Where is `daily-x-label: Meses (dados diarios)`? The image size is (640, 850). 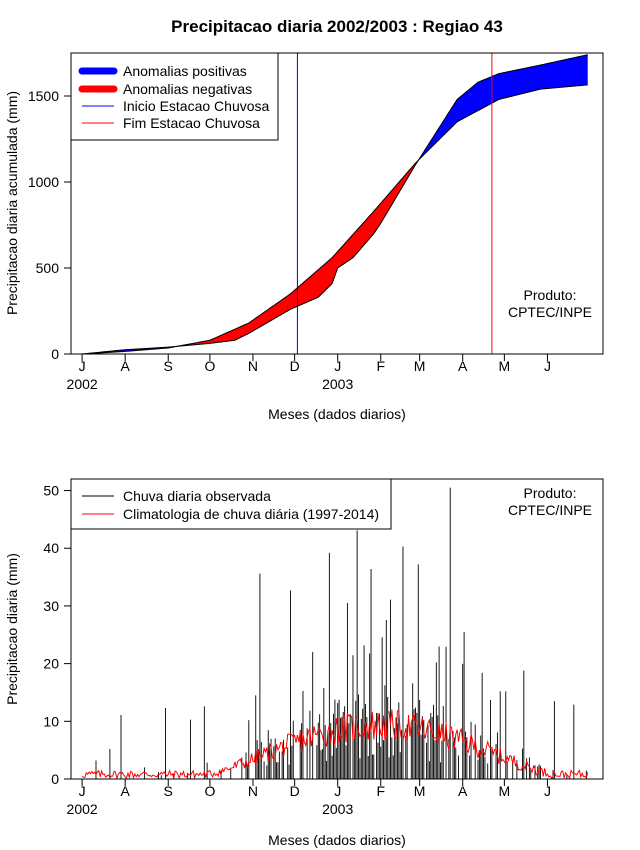 daily-x-label: Meses (dados diarios) is located at coordinates (337, 840).